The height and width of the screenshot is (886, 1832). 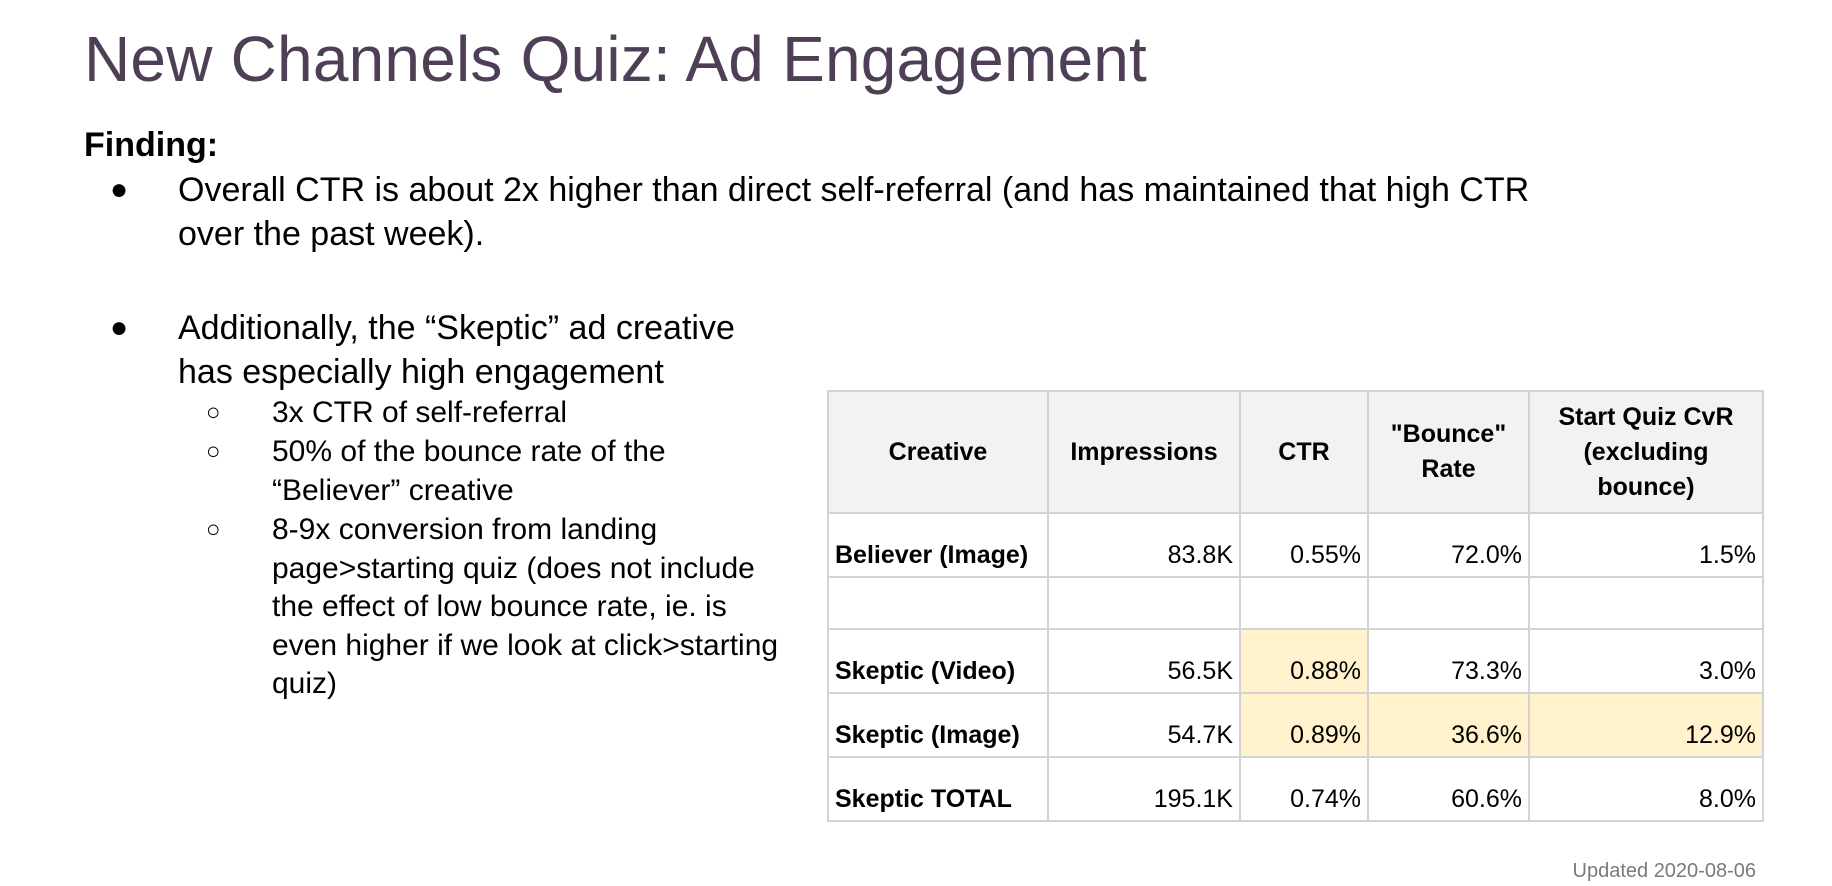 I want to click on header-creative: Creative, so click(x=938, y=452).